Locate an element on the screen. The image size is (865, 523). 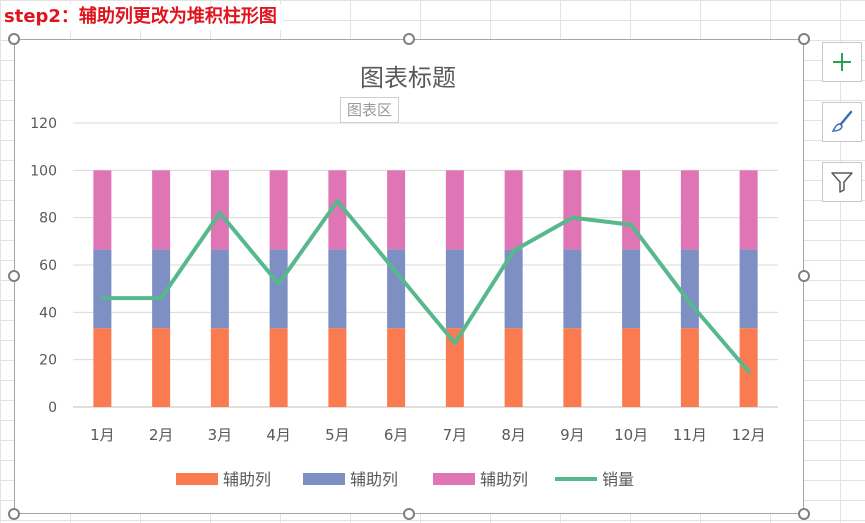
plus-icon is located at coordinates (842, 62).